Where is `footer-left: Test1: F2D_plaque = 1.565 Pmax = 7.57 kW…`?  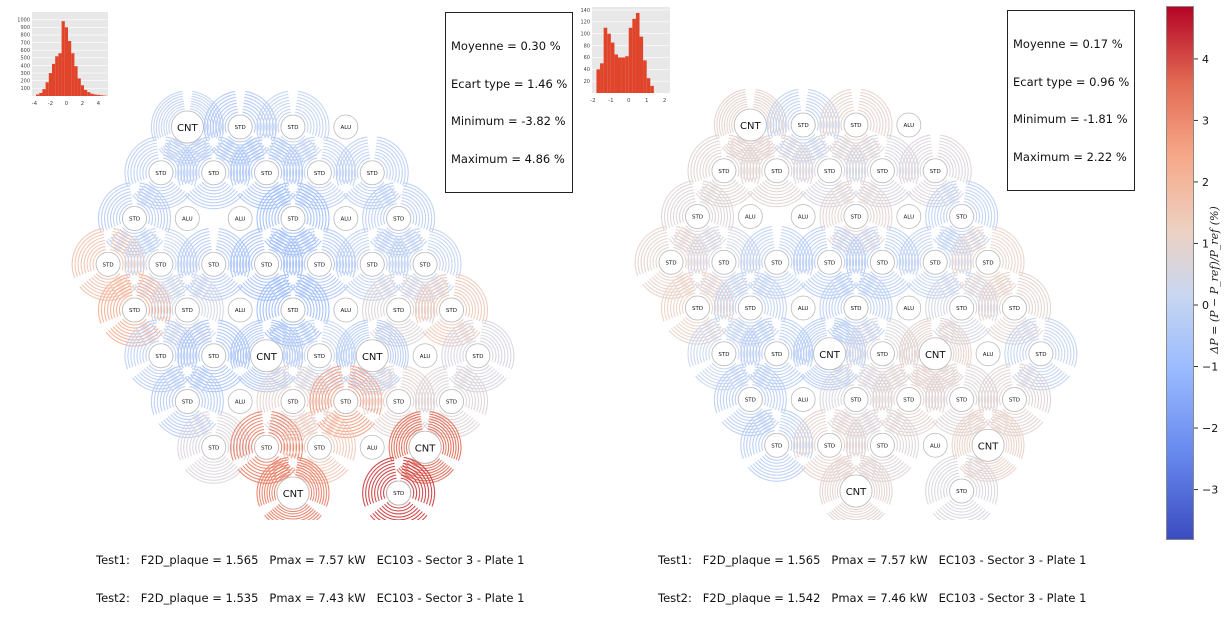 footer-left: Test1: F2D_plaque = 1.565 Pmax = 7.57 kW… is located at coordinates (310, 579).